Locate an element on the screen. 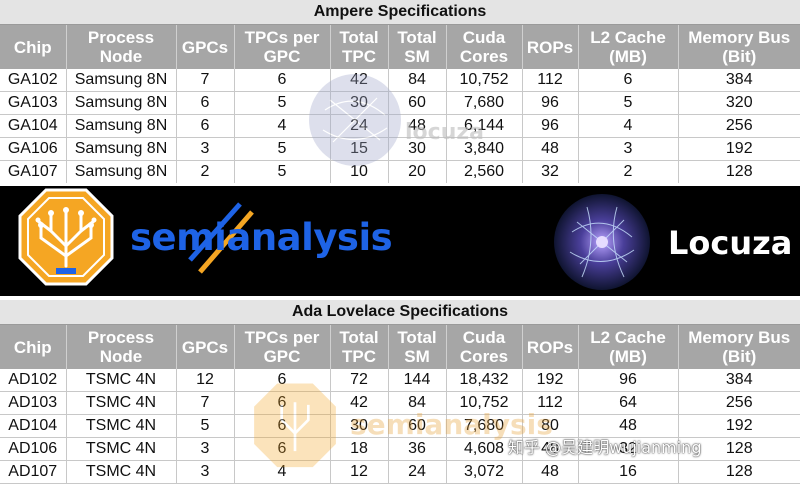 Image resolution: width=800 pixels, height=484 pixels. ampere-table-title: Ampere Specifications is located at coordinates (400, 12).